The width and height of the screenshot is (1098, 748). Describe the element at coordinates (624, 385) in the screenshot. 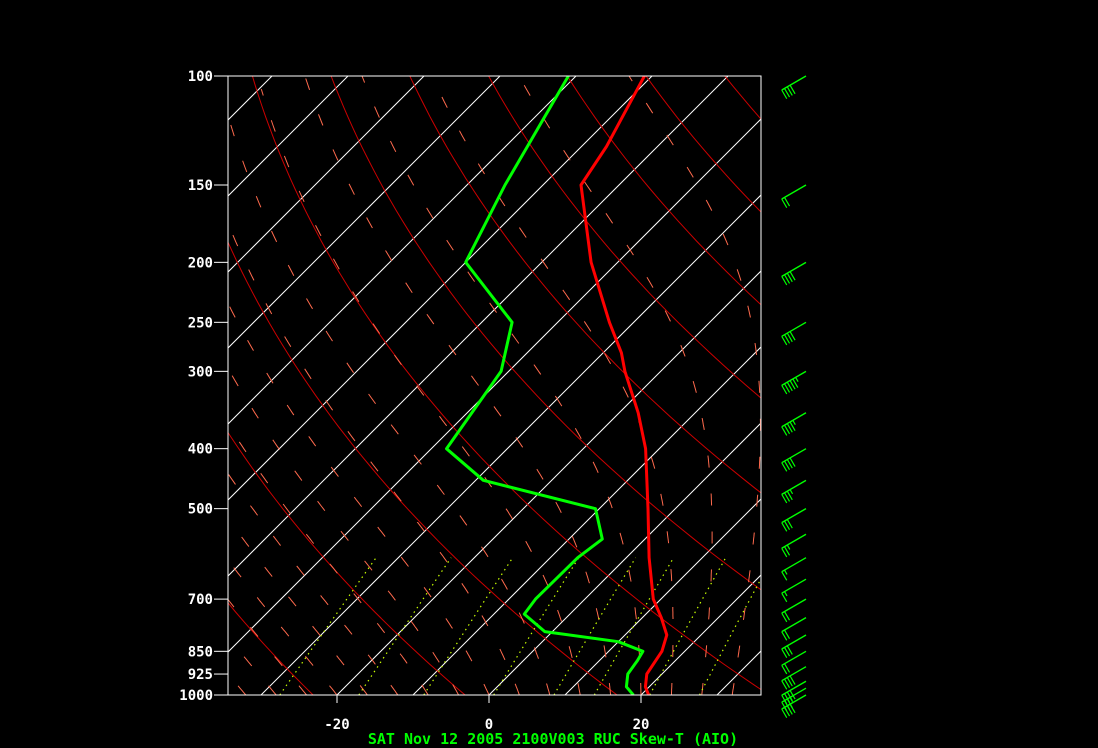

I see `temperature-profile-line` at that location.